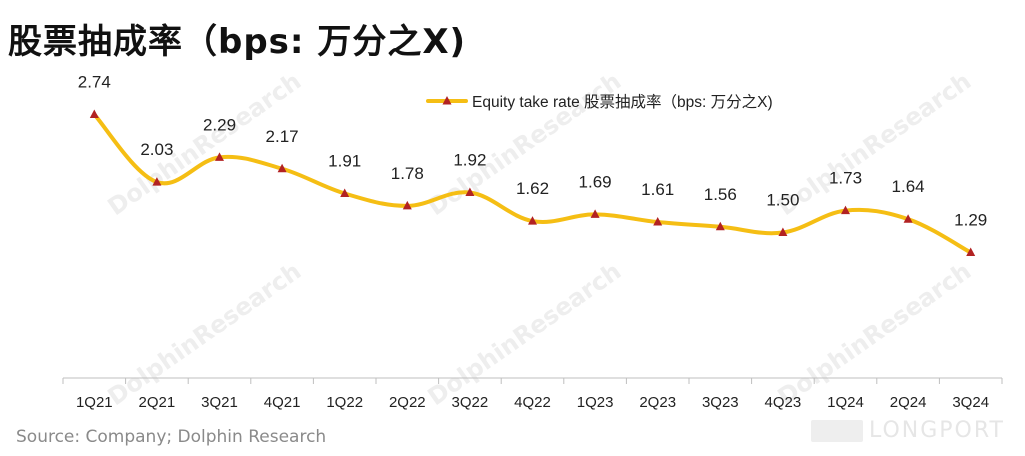  I want to click on data-label: 2.29, so click(219, 124).